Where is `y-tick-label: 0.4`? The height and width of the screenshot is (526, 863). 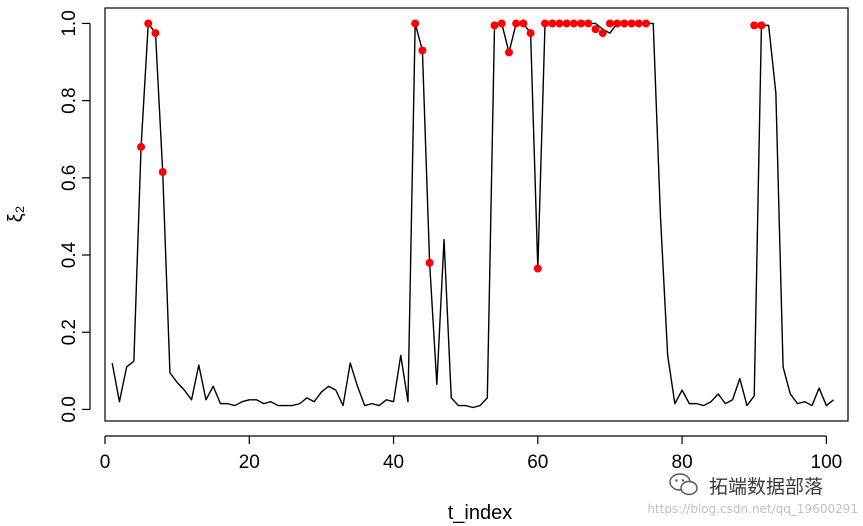 y-tick-label: 0.4 is located at coordinates (69, 254).